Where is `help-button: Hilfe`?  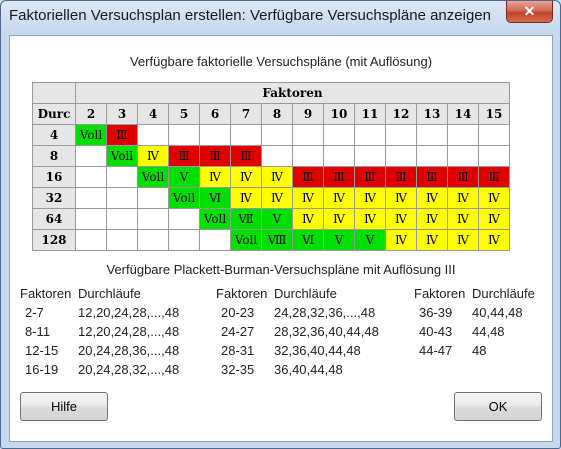 help-button: Hilfe is located at coordinates (64, 406).